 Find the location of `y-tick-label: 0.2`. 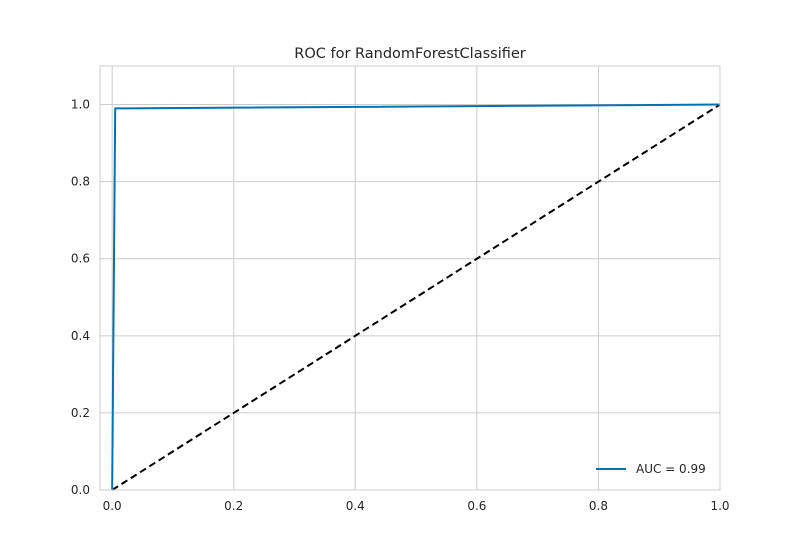

y-tick-label: 0.2 is located at coordinates (80, 413).